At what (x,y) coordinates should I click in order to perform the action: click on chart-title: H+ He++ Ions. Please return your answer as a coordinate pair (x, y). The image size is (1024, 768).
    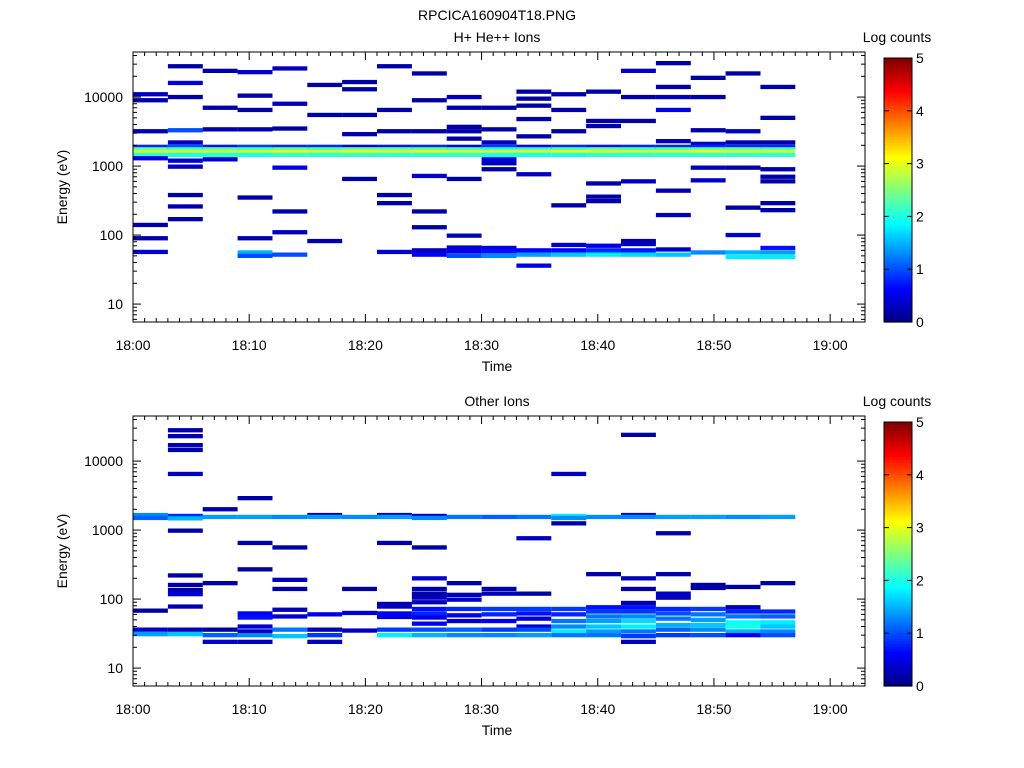
    Looking at the image, I should click on (497, 37).